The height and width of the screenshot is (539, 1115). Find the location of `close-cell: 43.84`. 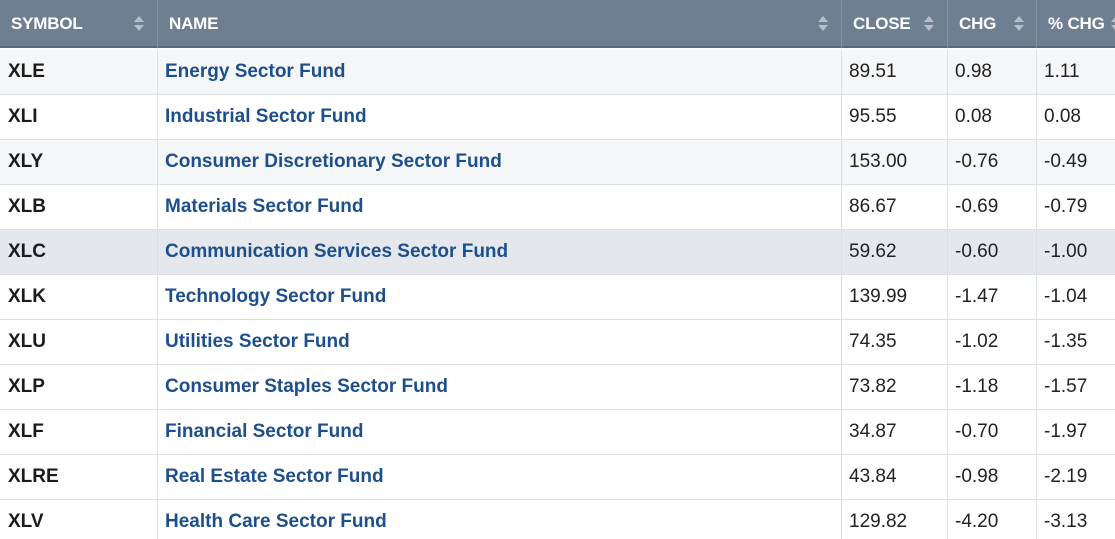

close-cell: 43.84 is located at coordinates (895, 477).